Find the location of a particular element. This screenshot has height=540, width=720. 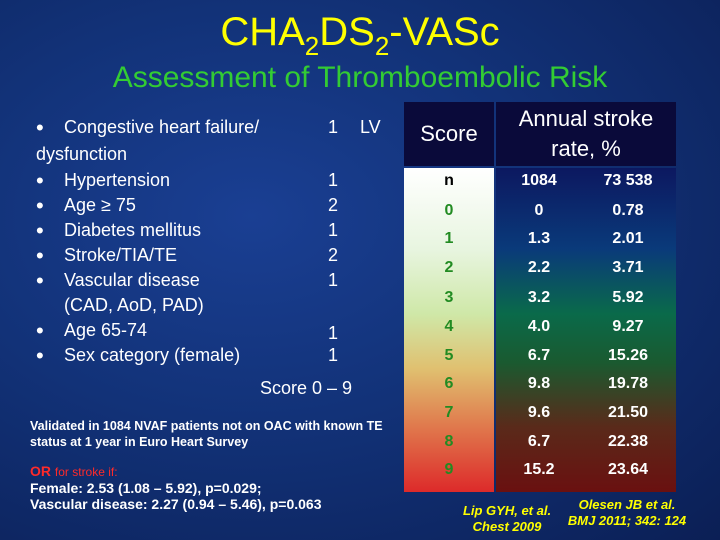

table-row: 8 6.7 22.38 is located at coordinates (540, 446).